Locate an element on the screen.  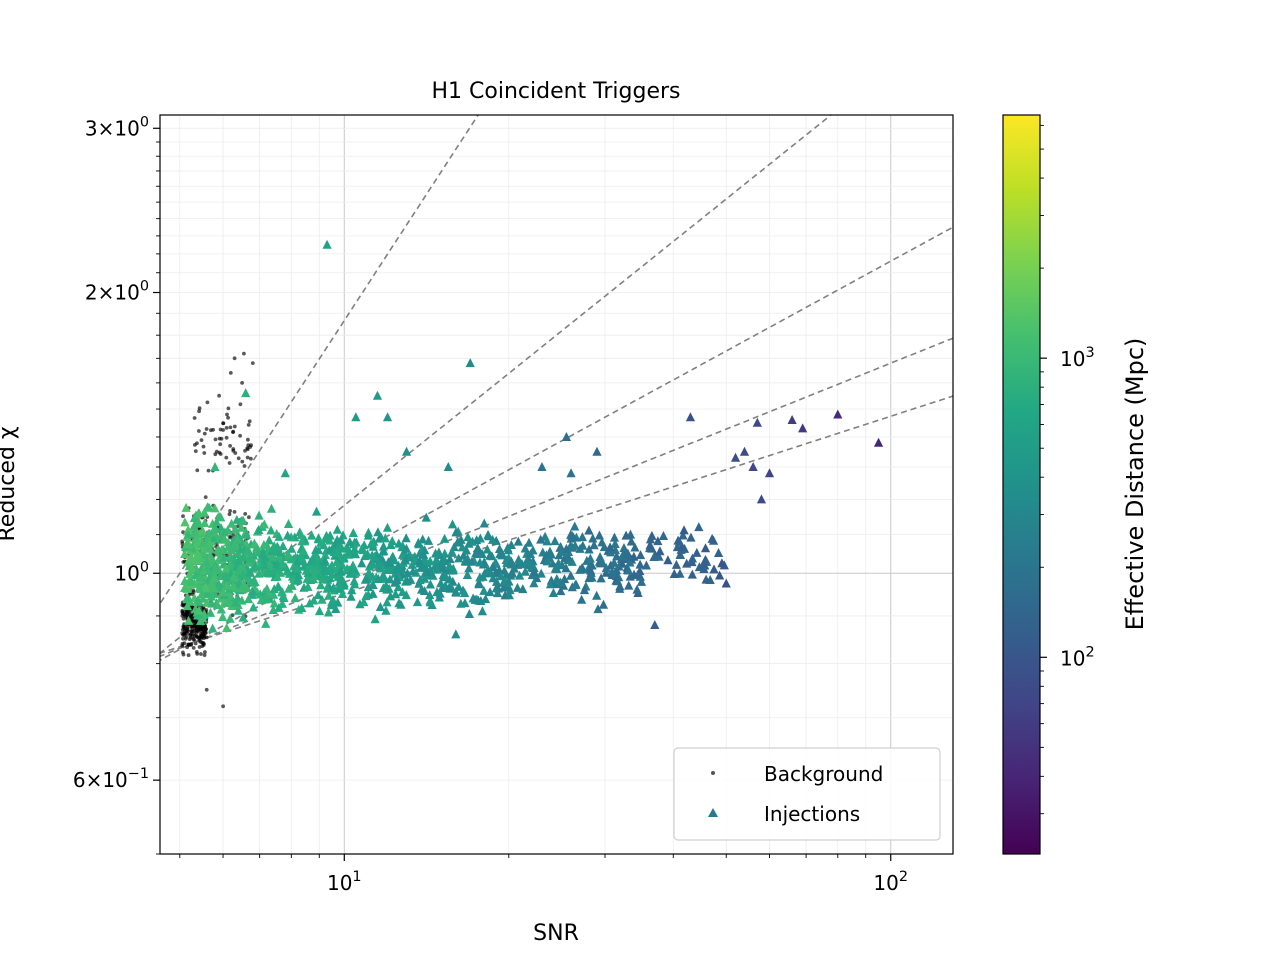
legend-background-marker is located at coordinates (713, 773).